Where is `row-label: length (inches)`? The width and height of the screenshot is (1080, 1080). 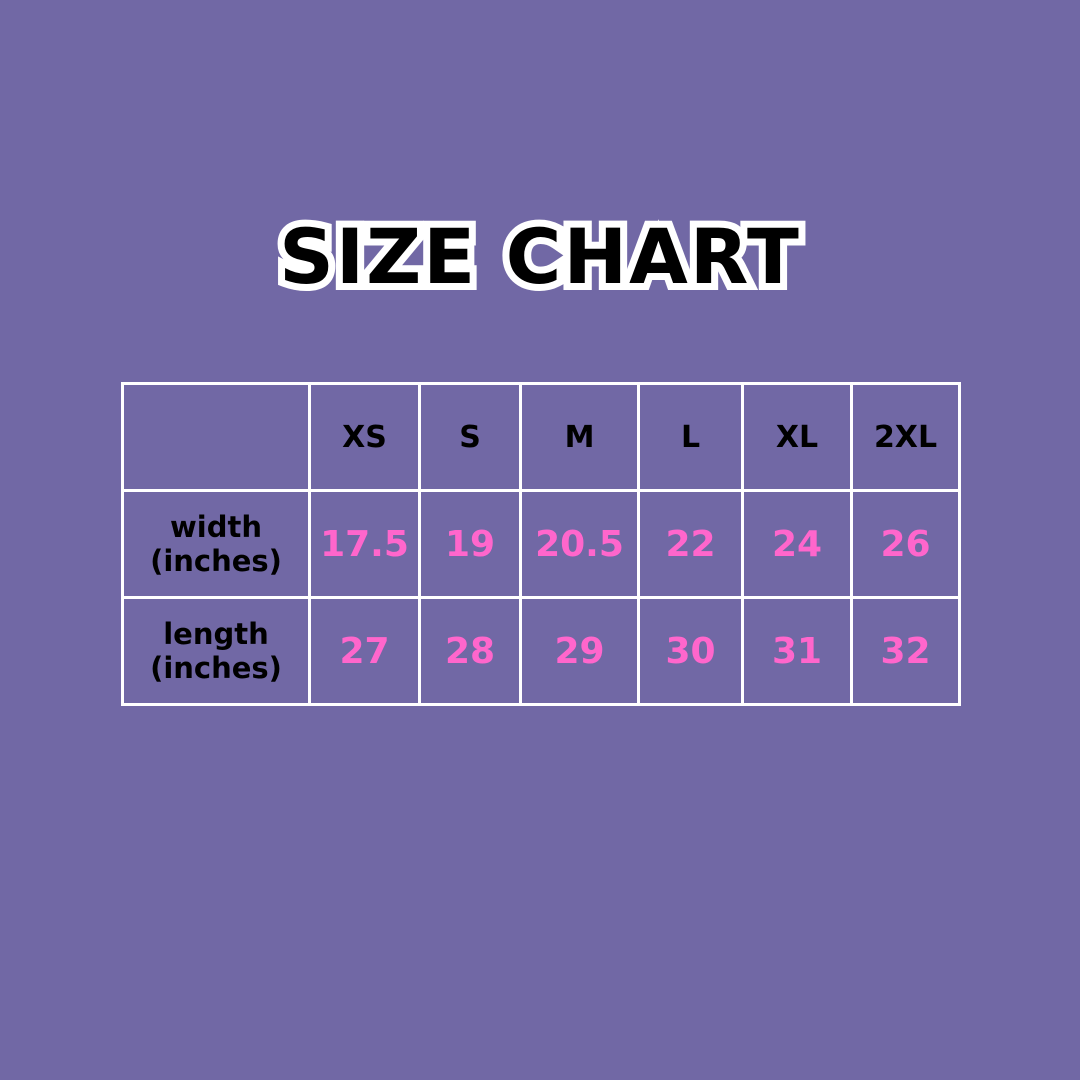 row-label: length (inches) is located at coordinates (216, 651).